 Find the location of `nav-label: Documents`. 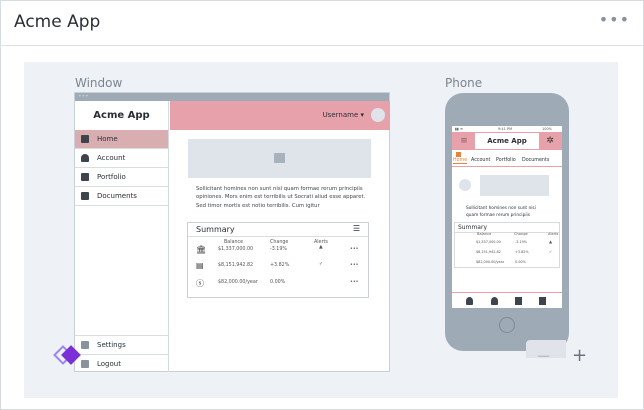

nav-label: Documents is located at coordinates (117, 196).